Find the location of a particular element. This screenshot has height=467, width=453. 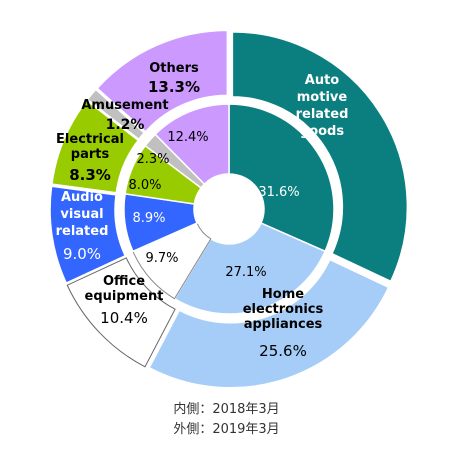

category-label-audio-visual-related-line-1: Audio is located at coordinates (82, 197).